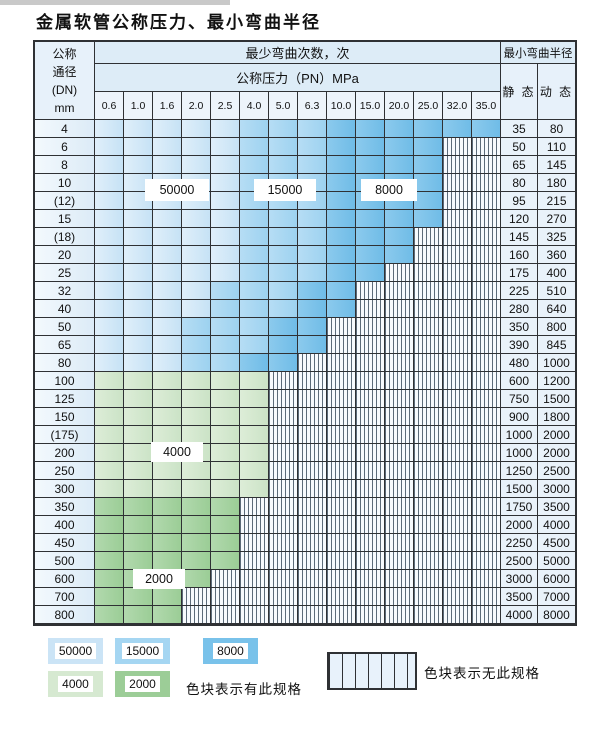  What do you see at coordinates (519, 345) in the screenshot?
I see `static-radius-value: 390` at bounding box center [519, 345].